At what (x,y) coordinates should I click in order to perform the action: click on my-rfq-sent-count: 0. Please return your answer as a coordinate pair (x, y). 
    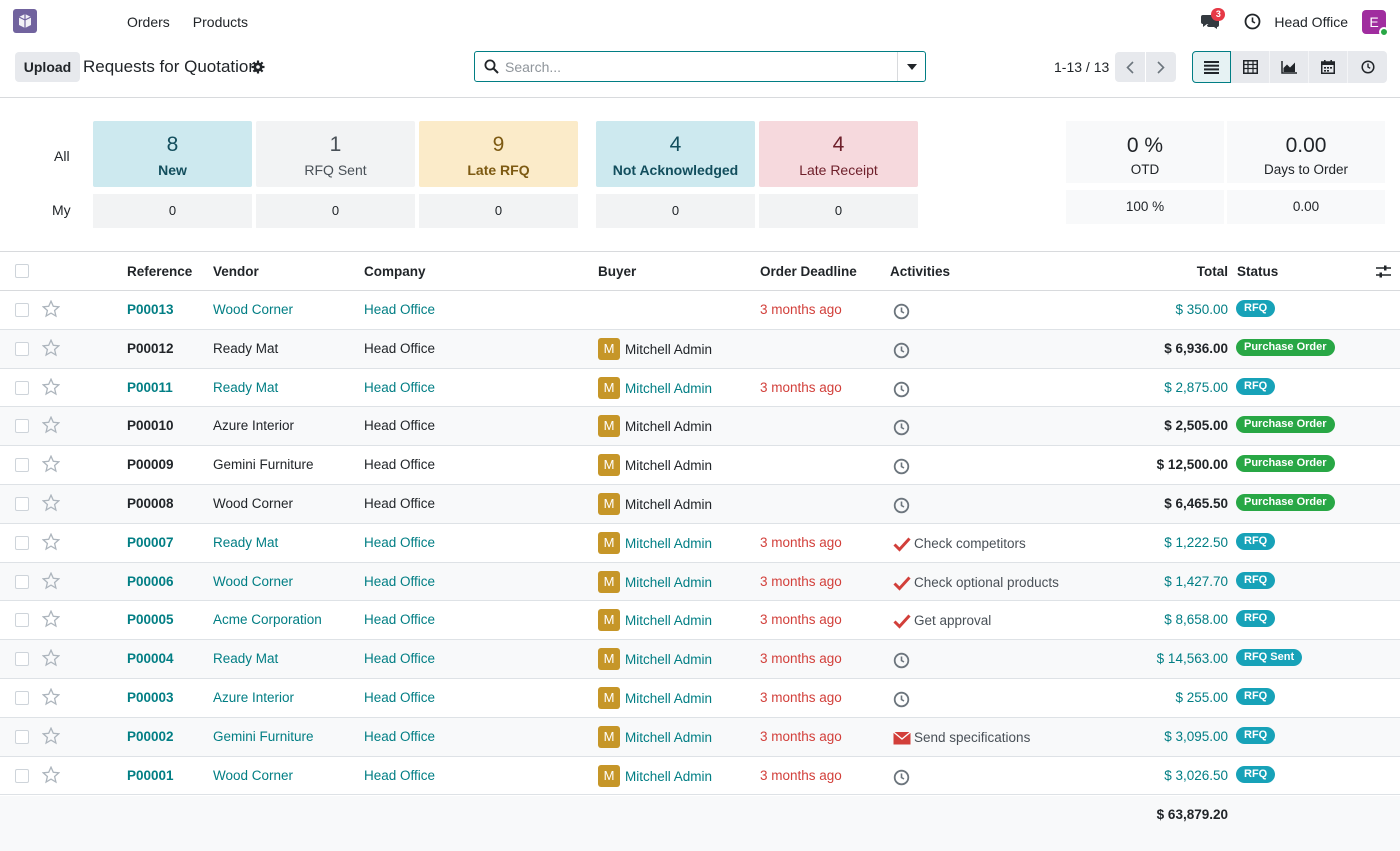
    Looking at the image, I should click on (335, 211).